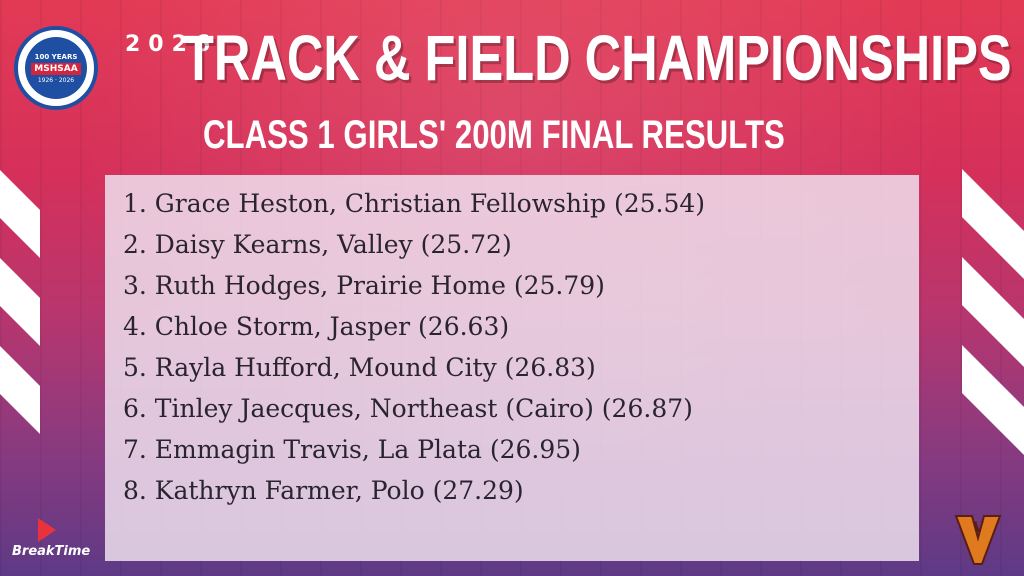  Describe the element at coordinates (51, 551) in the screenshot. I see `breaktime-label: BreakTime` at that location.